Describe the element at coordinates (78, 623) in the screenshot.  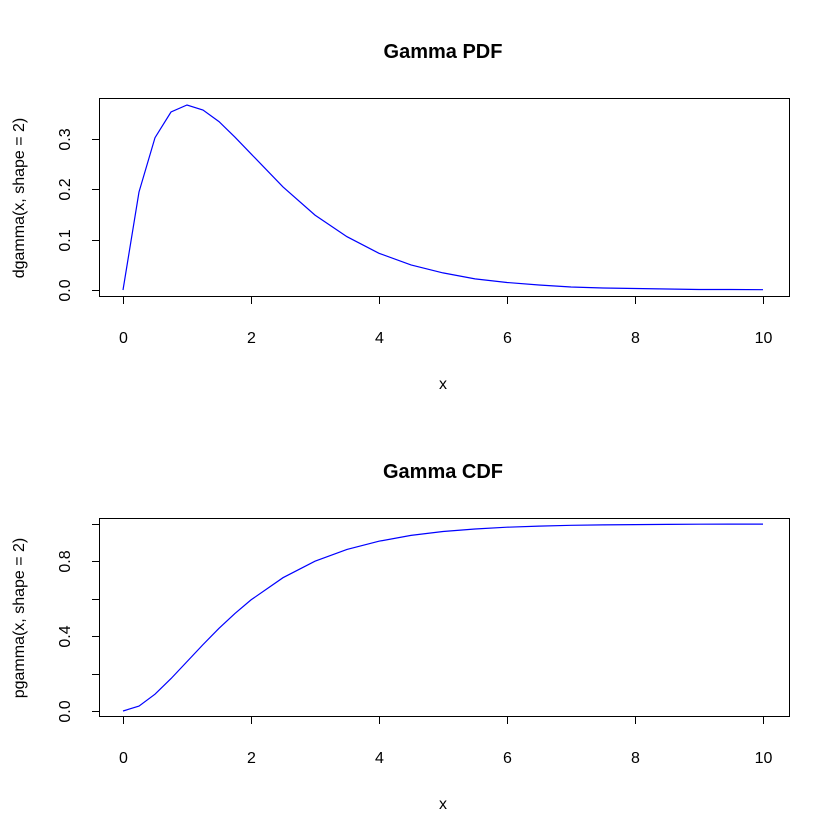
I see `y-axis: 0.0 0.4 0.8` at that location.